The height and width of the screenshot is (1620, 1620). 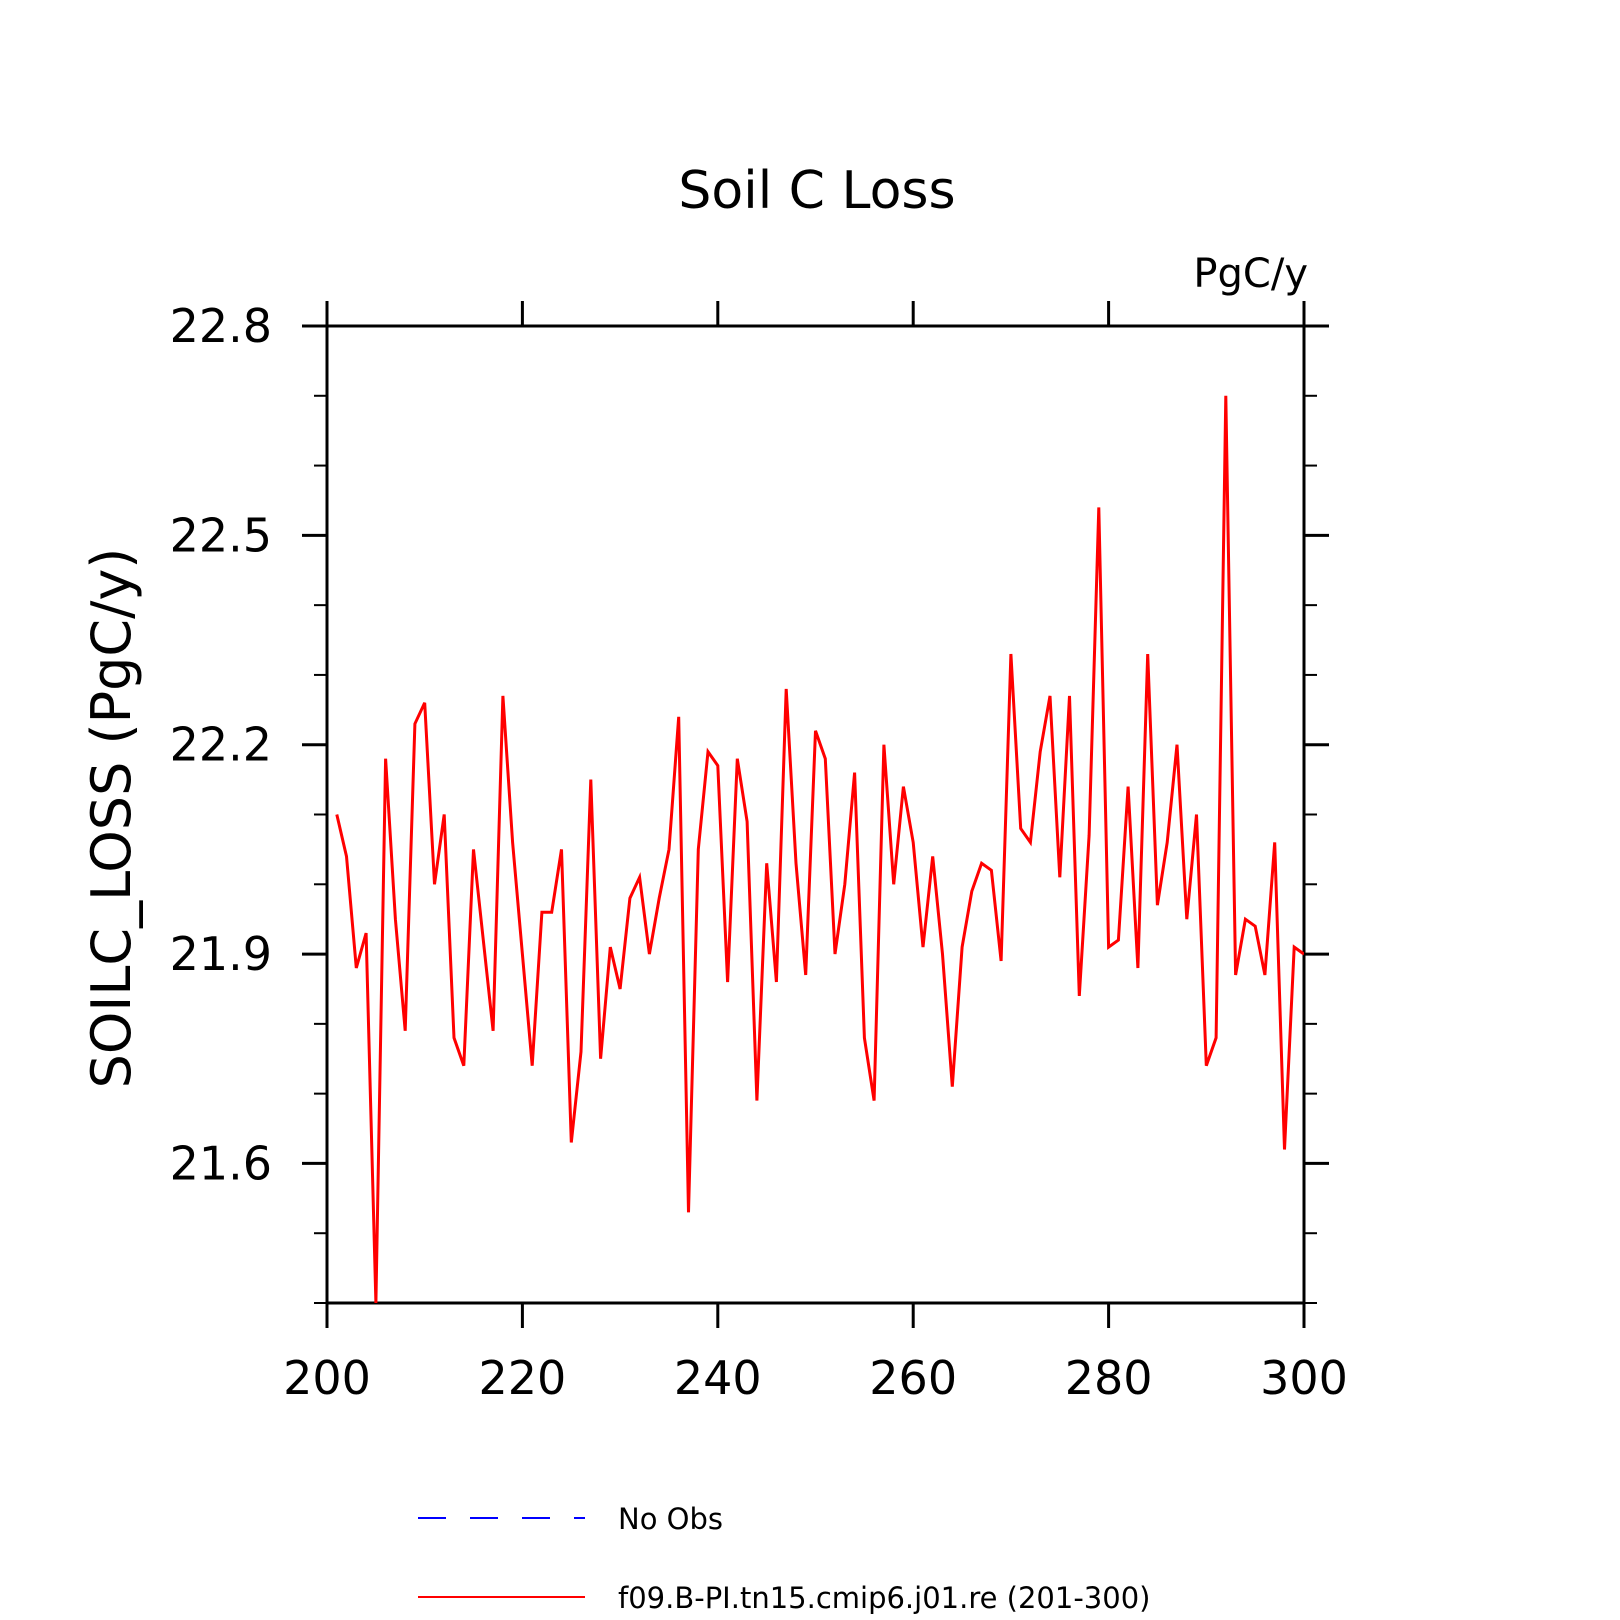 I want to click on x-tick-label: 280, so click(x=1109, y=1378).